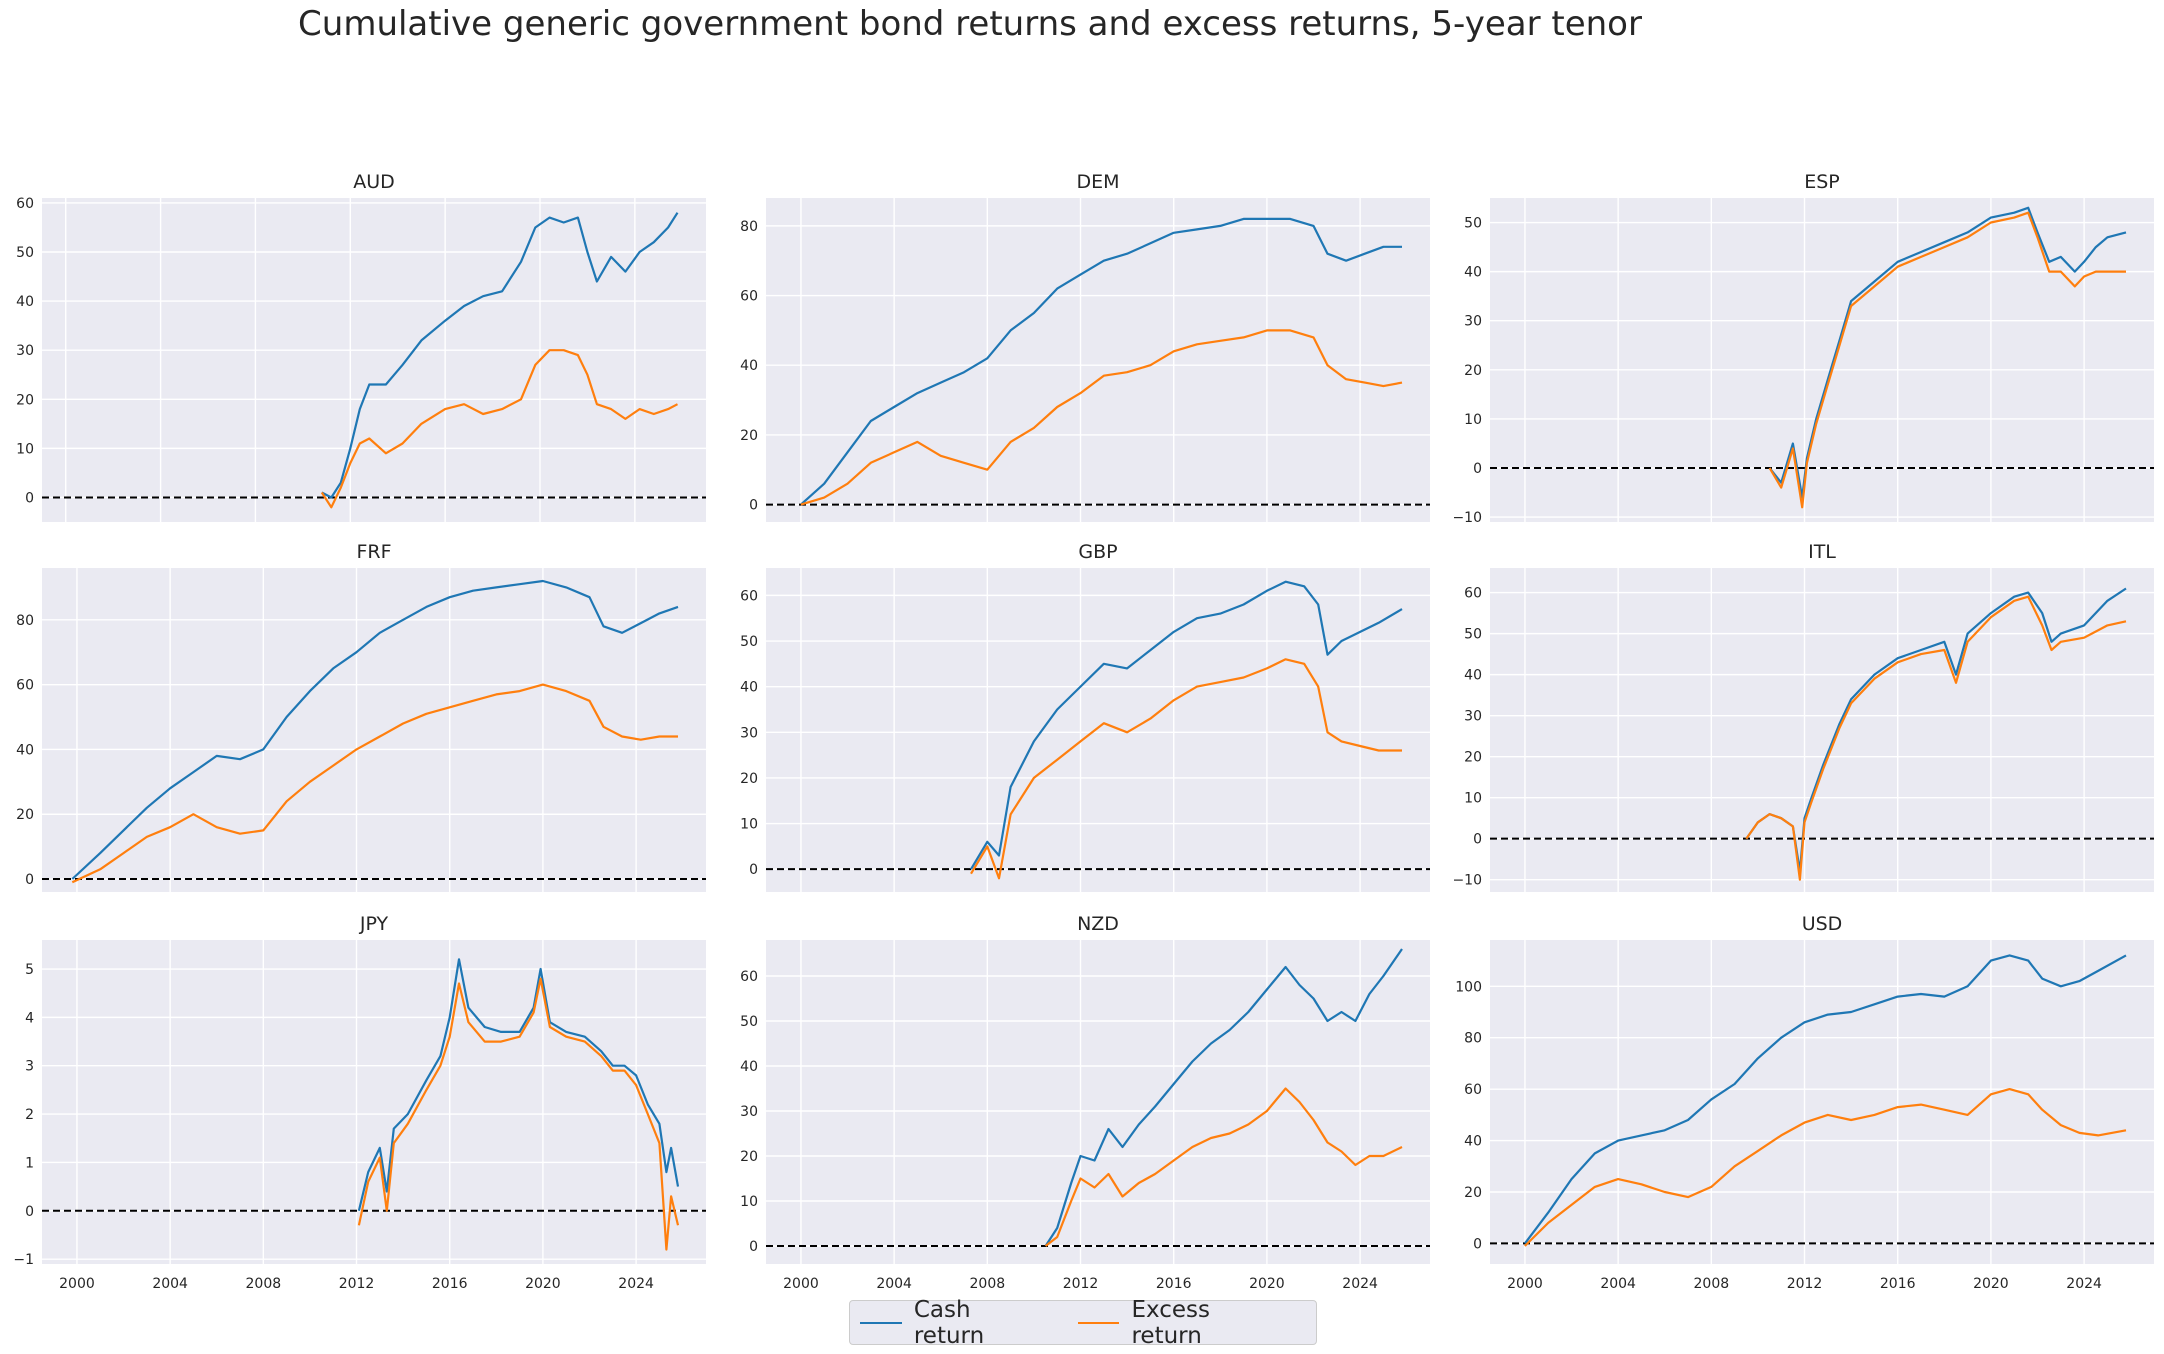  I want to click on series-line-excess-gbp, so click(1186, 769).